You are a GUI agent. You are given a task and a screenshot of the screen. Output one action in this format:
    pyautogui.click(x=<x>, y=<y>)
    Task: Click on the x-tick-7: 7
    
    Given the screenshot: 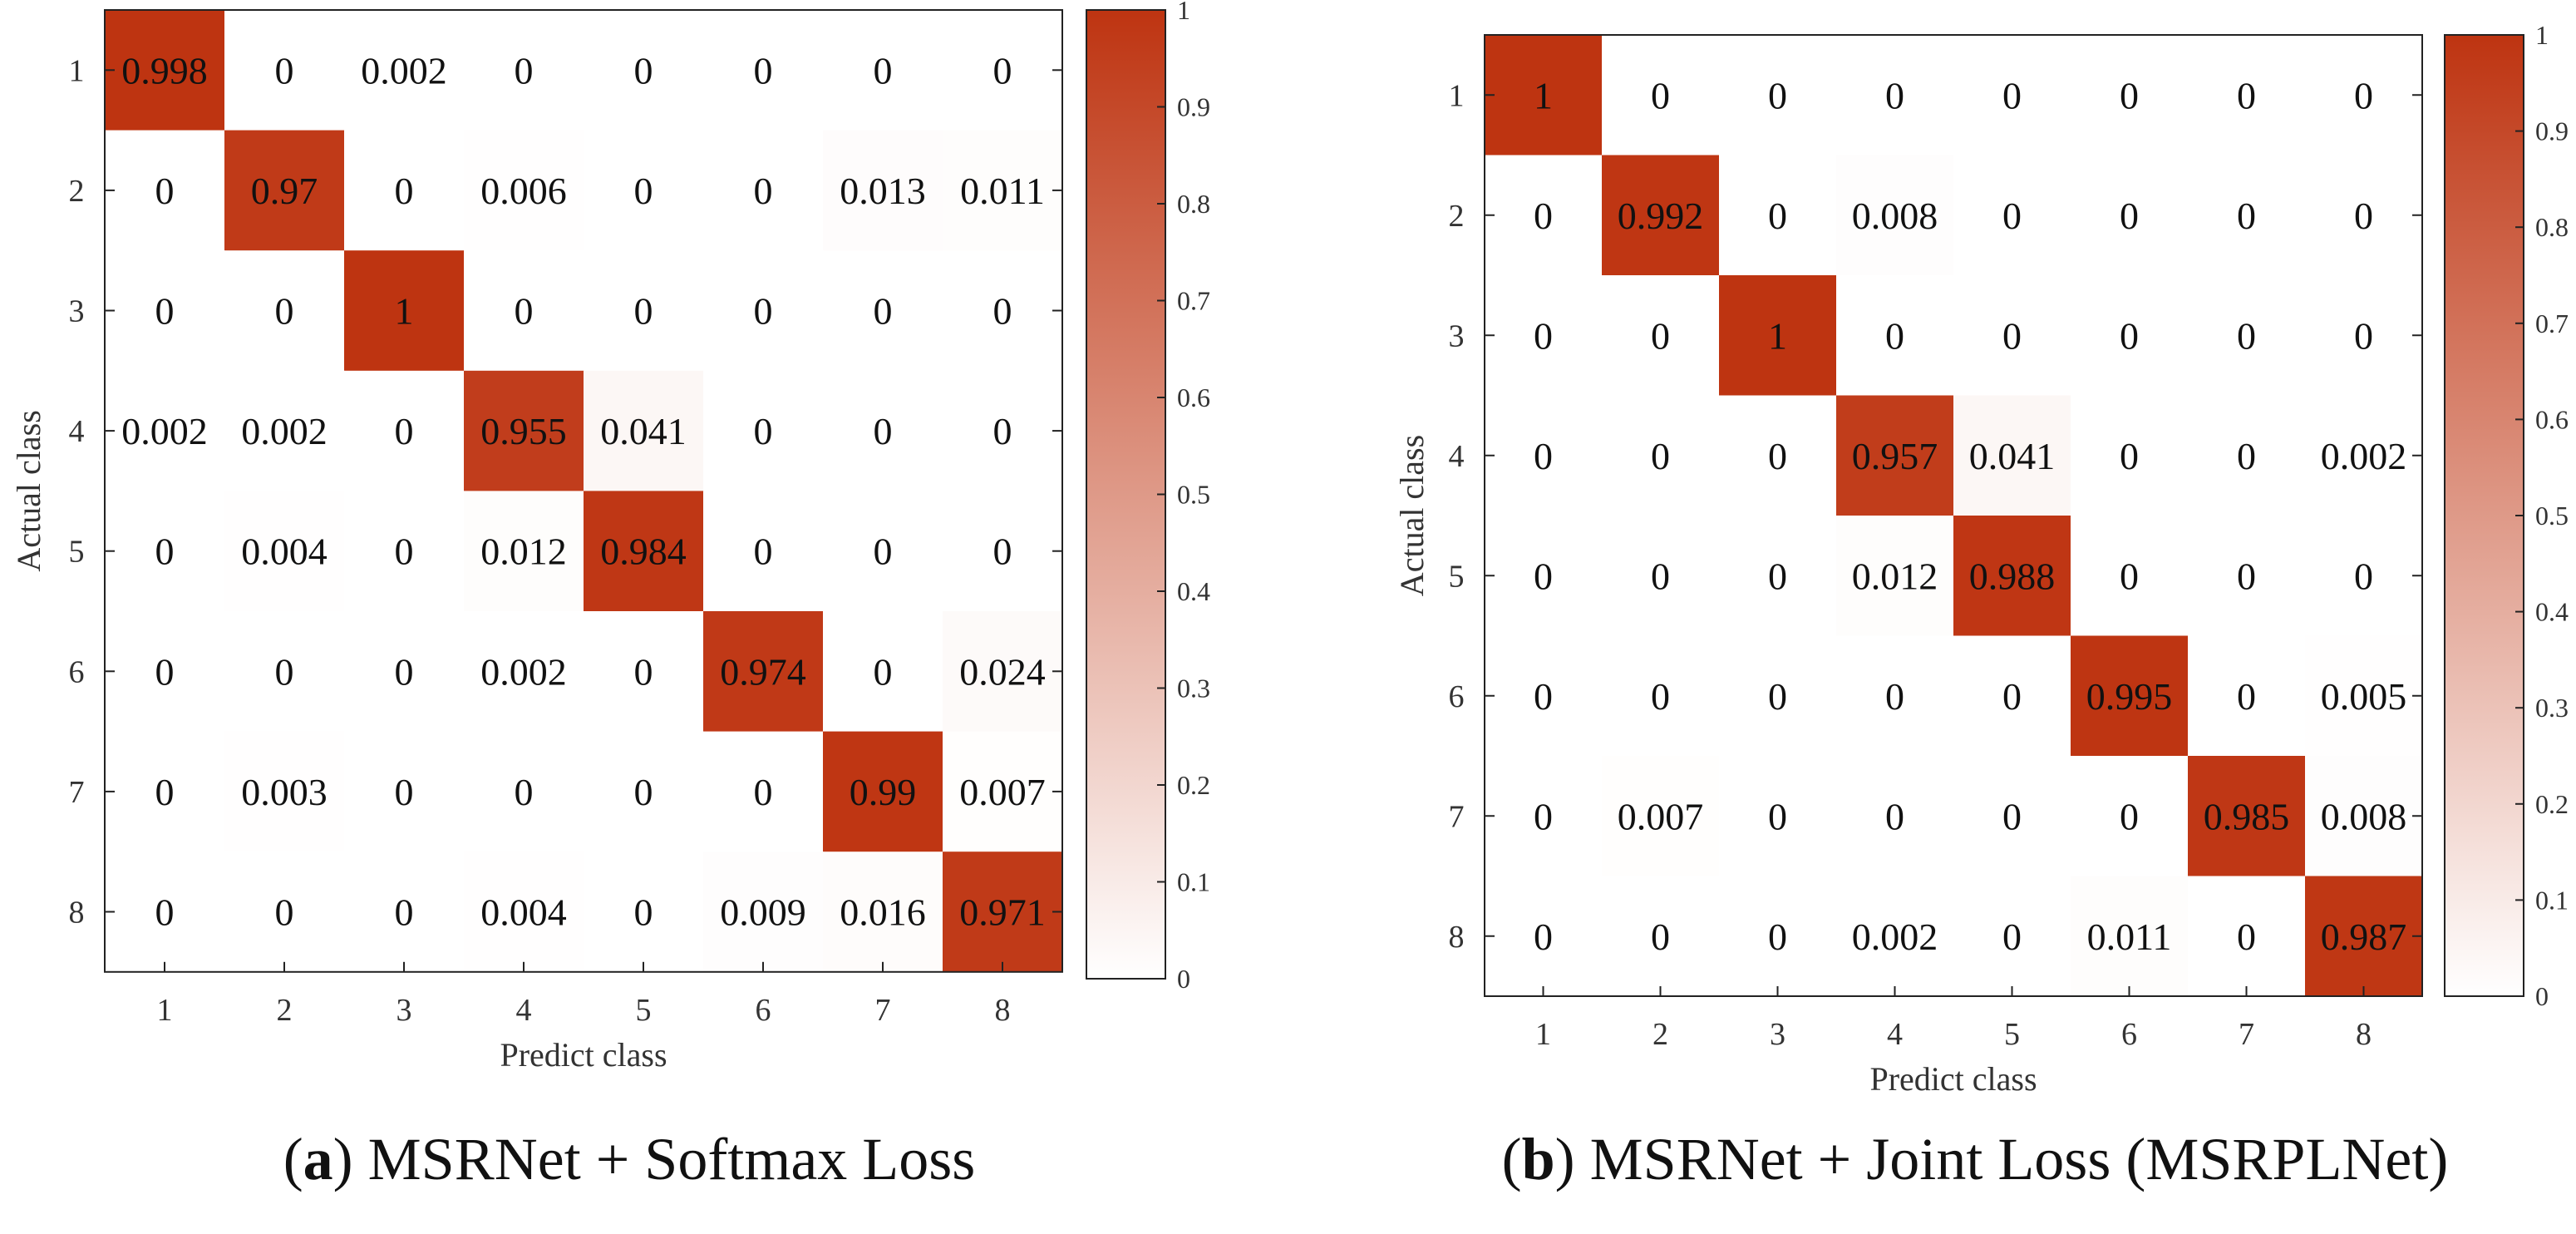 What is the action you would take?
    pyautogui.click(x=883, y=1010)
    